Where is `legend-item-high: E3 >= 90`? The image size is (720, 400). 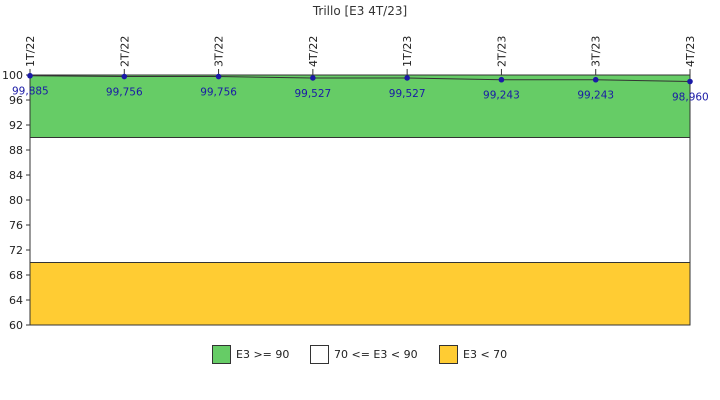 legend-item-high: E3 >= 90 is located at coordinates (250, 354).